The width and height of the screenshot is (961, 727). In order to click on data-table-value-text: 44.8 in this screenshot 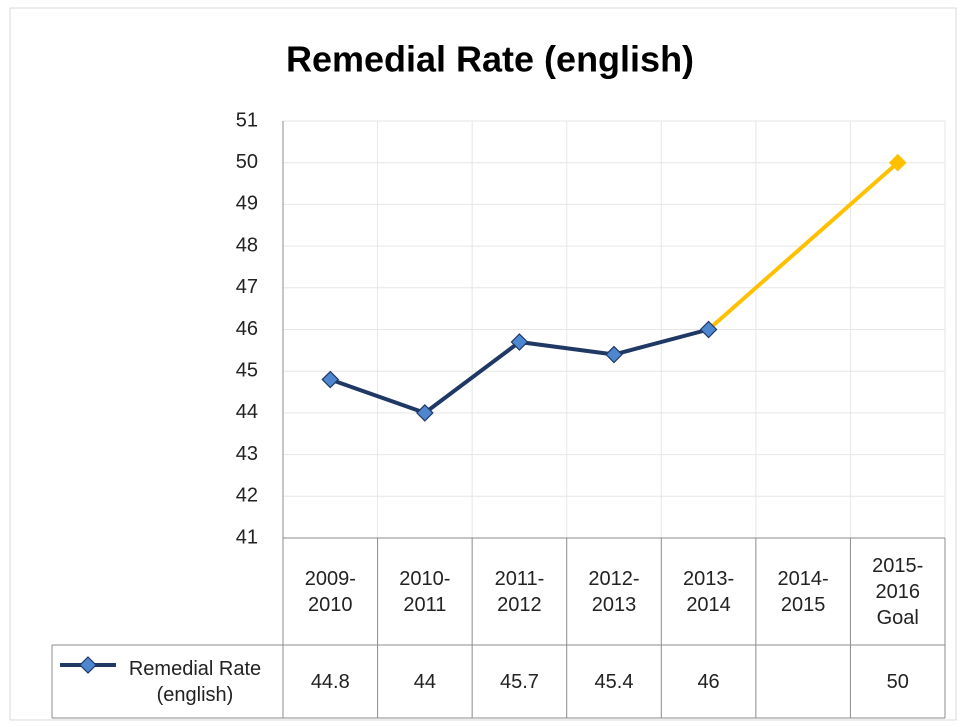, I will do `click(330, 681)`.